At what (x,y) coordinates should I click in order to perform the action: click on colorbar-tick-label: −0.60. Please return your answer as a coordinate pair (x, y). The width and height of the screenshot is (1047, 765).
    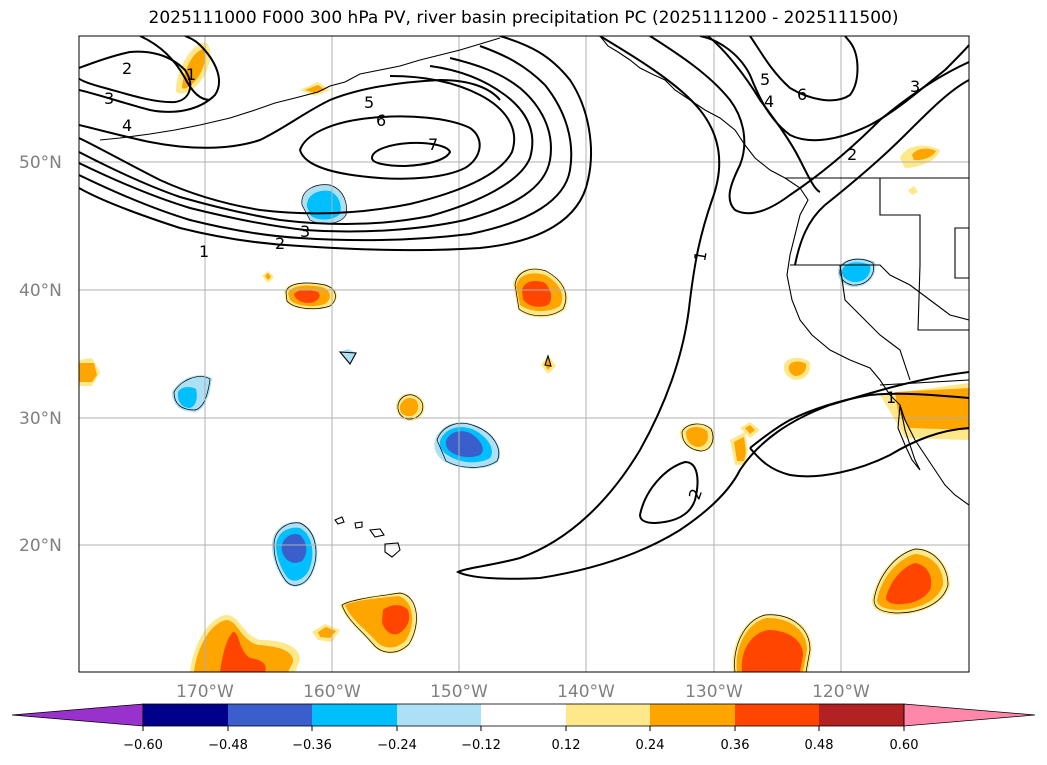
    Looking at the image, I should click on (143, 745).